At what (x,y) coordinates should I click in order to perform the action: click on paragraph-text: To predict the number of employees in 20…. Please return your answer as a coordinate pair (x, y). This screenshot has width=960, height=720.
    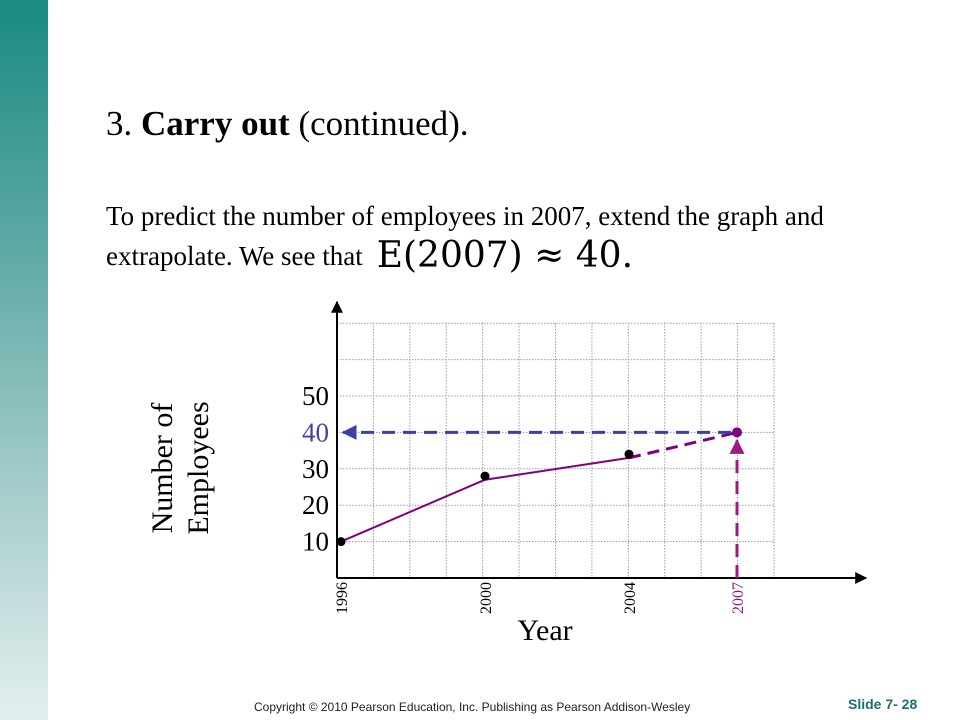
    Looking at the image, I should click on (465, 236).